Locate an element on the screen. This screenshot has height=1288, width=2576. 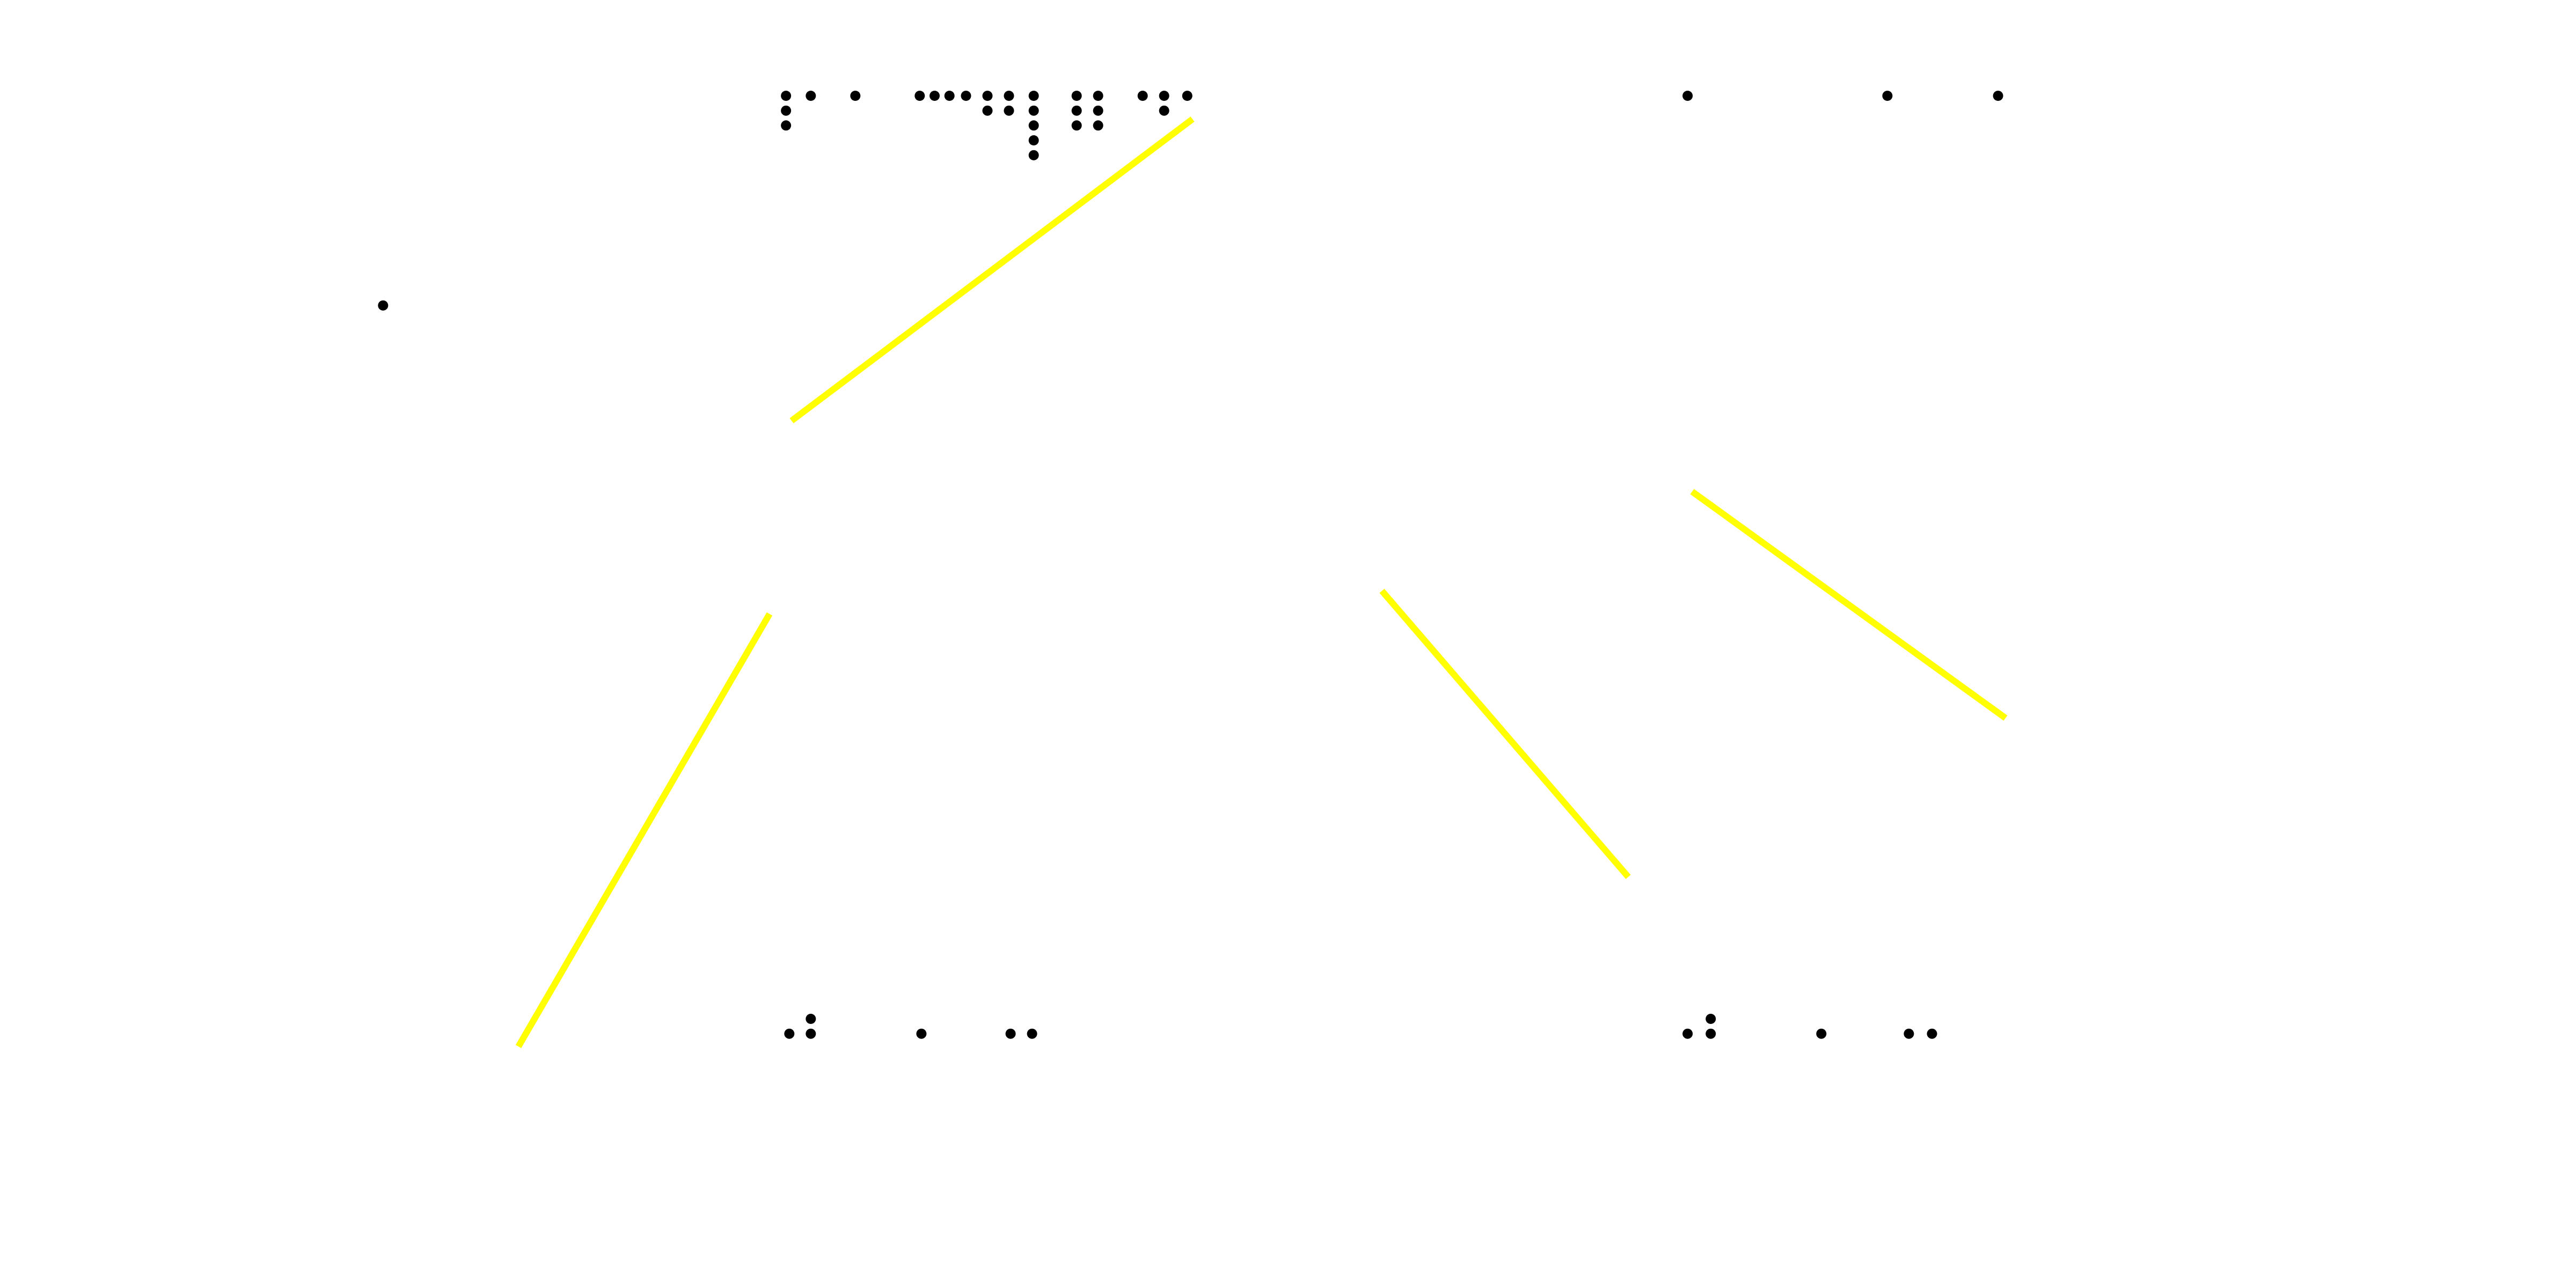
braille-label-bottom-right is located at coordinates (1809, 1026).